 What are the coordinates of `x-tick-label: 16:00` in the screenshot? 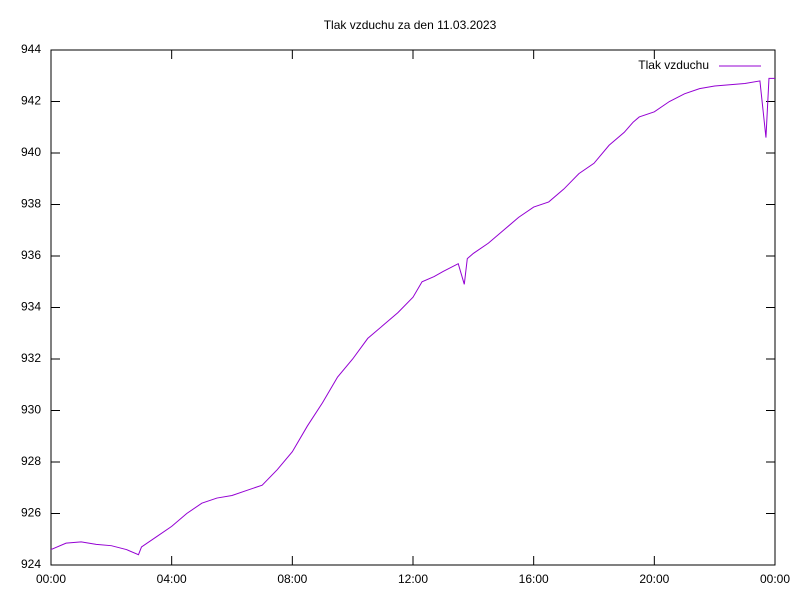 It's located at (534, 579).